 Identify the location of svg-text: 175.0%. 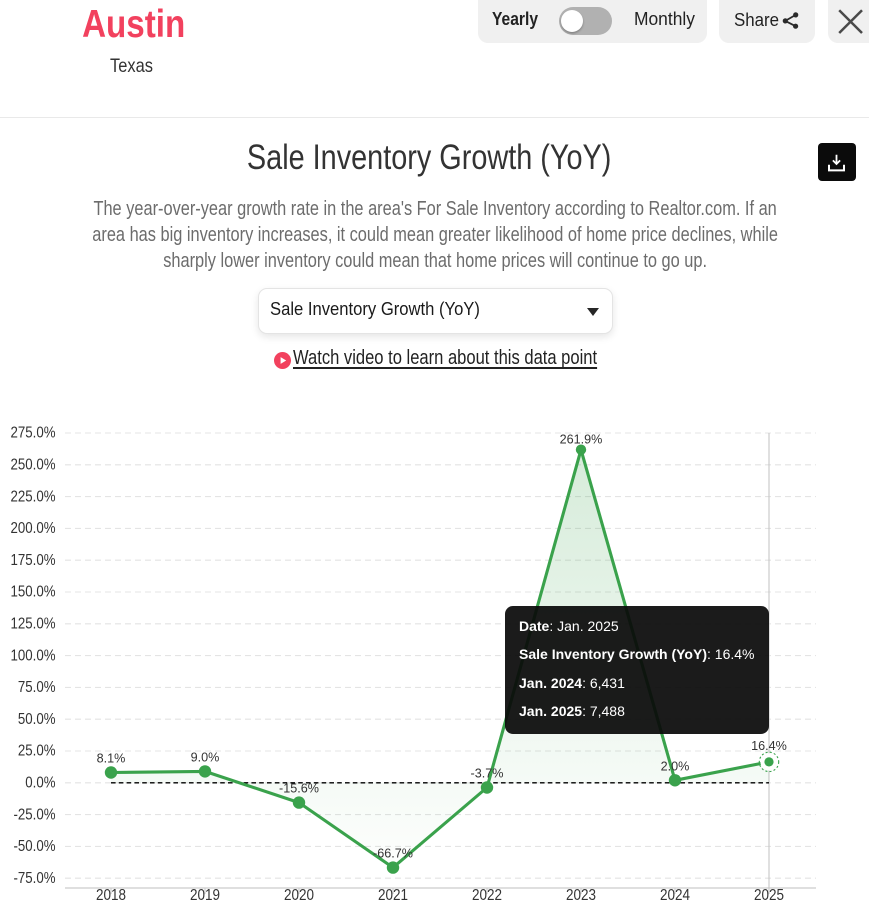
(33, 560).